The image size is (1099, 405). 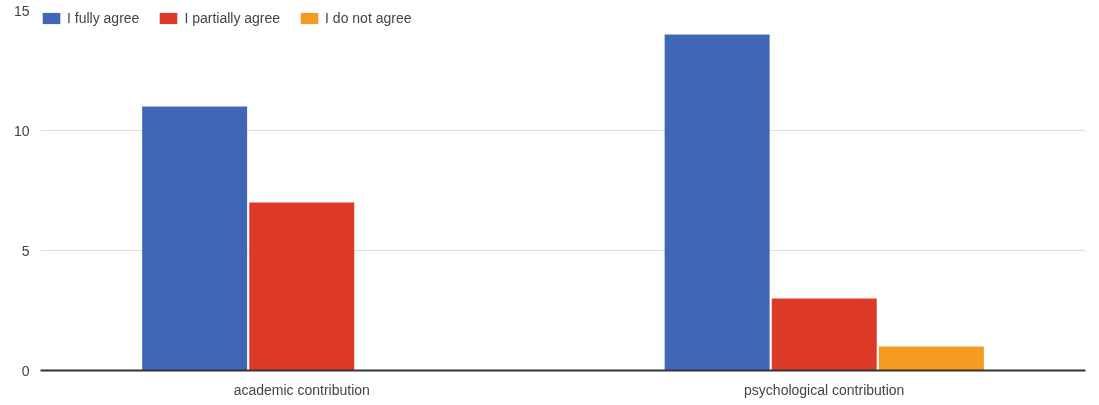 I want to click on legend-label: I fully agree, so click(x=103, y=18).